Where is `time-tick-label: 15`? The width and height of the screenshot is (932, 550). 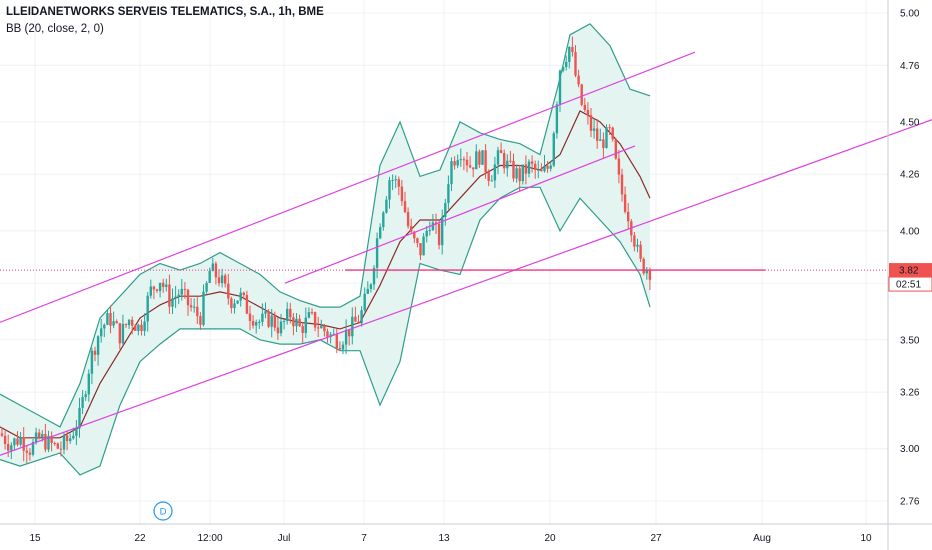
time-tick-label: 15 is located at coordinates (35, 538).